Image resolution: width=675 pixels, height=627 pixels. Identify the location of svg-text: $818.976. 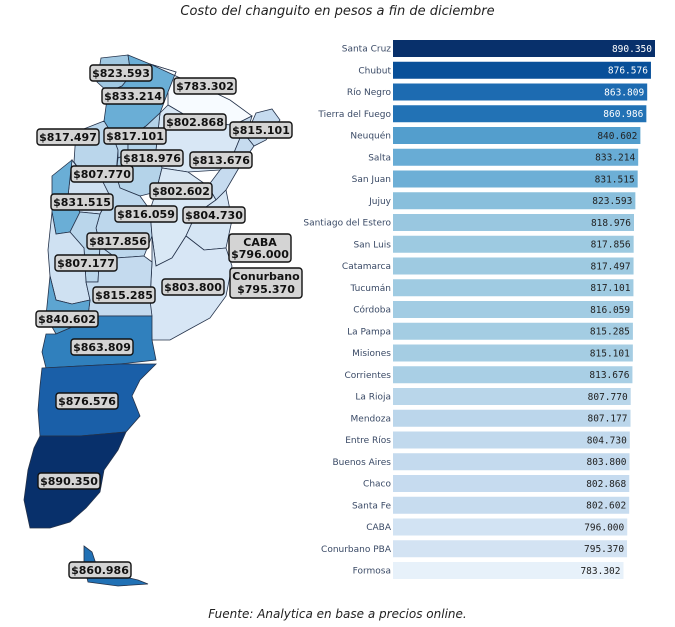
(152, 158).